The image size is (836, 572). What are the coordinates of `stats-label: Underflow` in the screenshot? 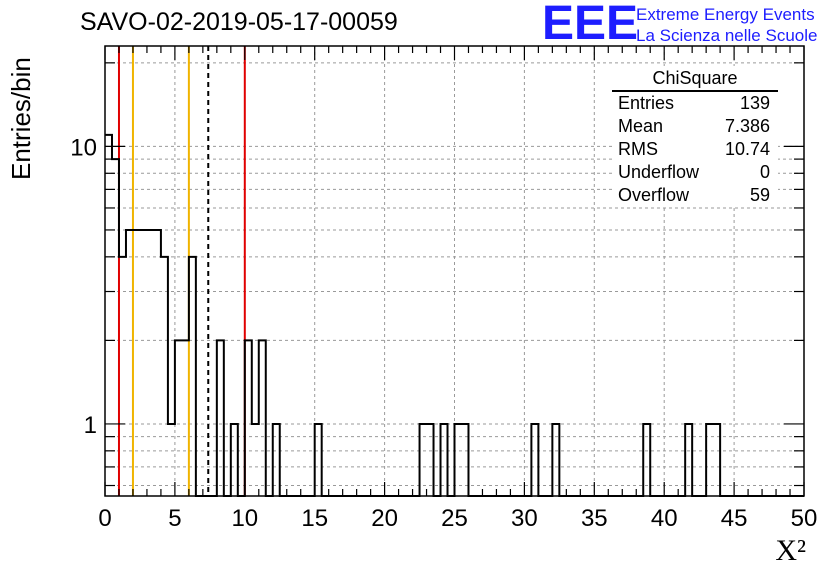 It's located at (659, 172).